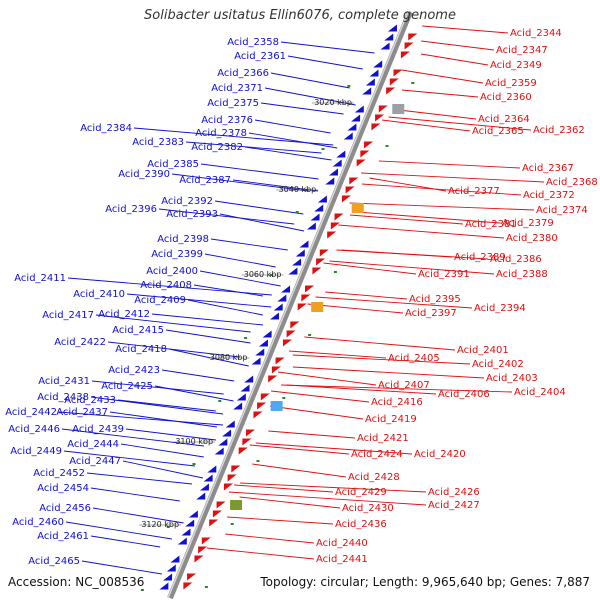 The image size is (600, 600). I want to click on gene-label-acid-2404: Acid_2404, so click(540, 392).